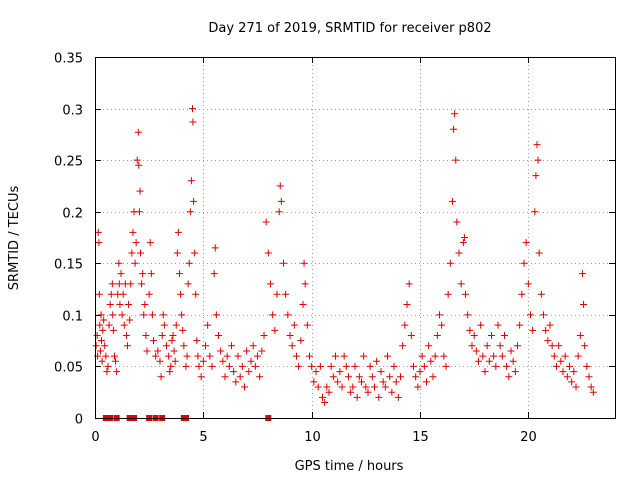  I want to click on y-tick-label: 0, so click(79, 420).